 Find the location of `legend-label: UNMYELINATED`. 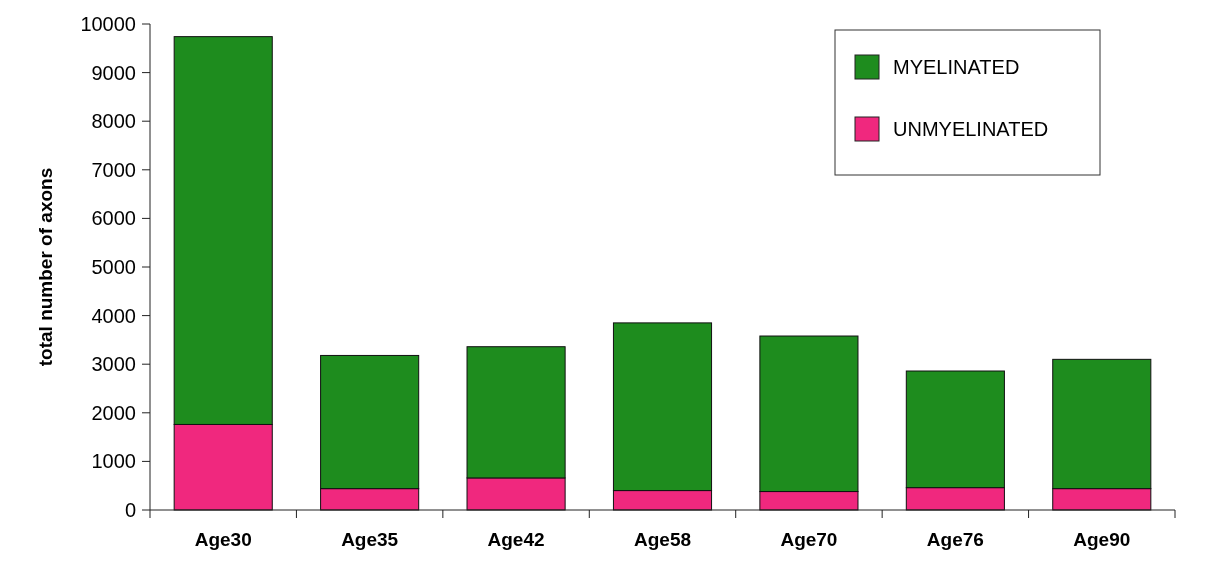

legend-label: UNMYELINATED is located at coordinates (971, 129).